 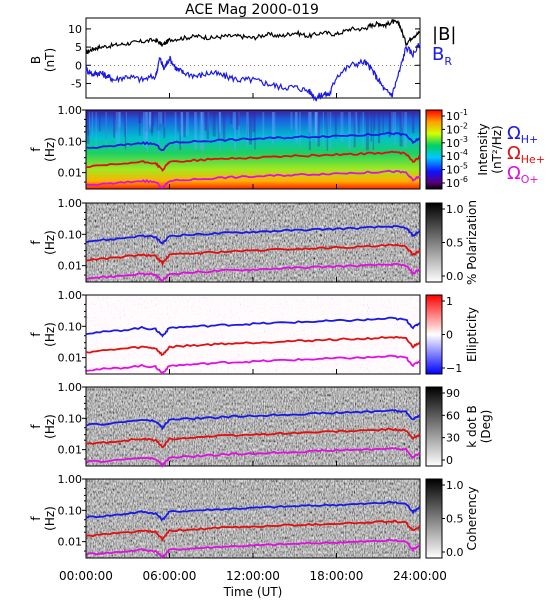 What do you see at coordinates (253, 576) in the screenshot?
I see `x-tick-labels: 00:00:00 06:00:00 12:00:00 18:00:00 24:00:00` at bounding box center [253, 576].